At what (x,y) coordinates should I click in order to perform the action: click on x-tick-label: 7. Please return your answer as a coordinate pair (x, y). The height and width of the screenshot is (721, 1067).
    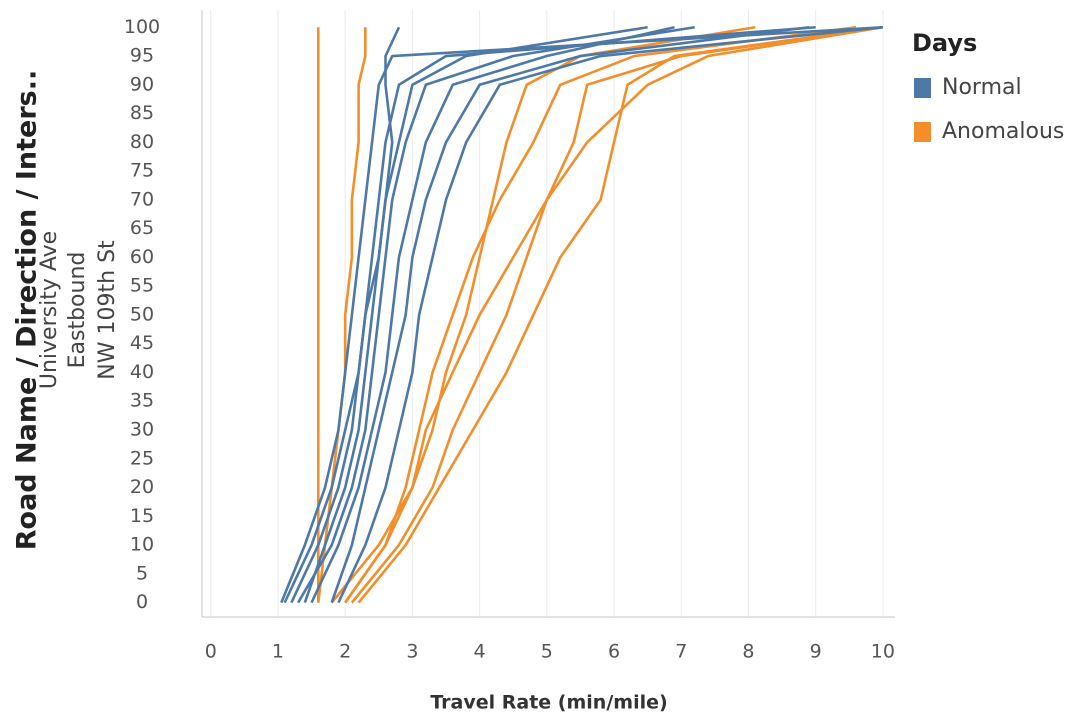
    Looking at the image, I should click on (681, 652).